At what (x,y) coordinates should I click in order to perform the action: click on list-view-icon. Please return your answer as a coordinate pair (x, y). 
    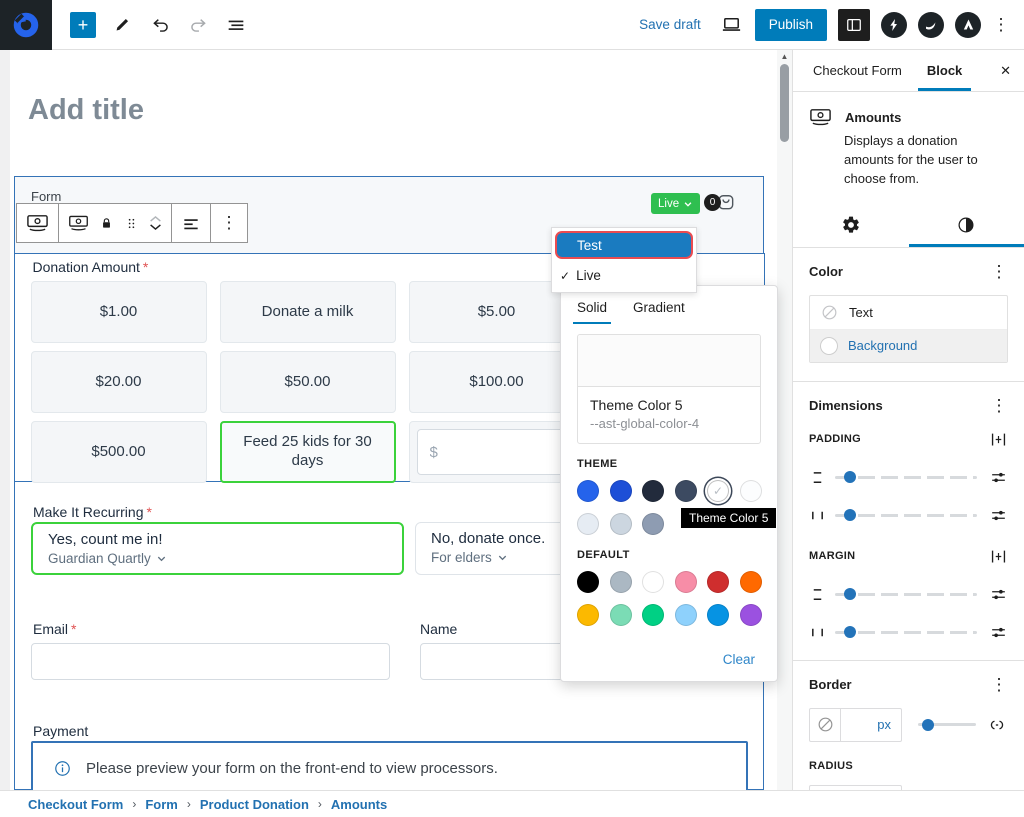
    Looking at the image, I should click on (236, 25).